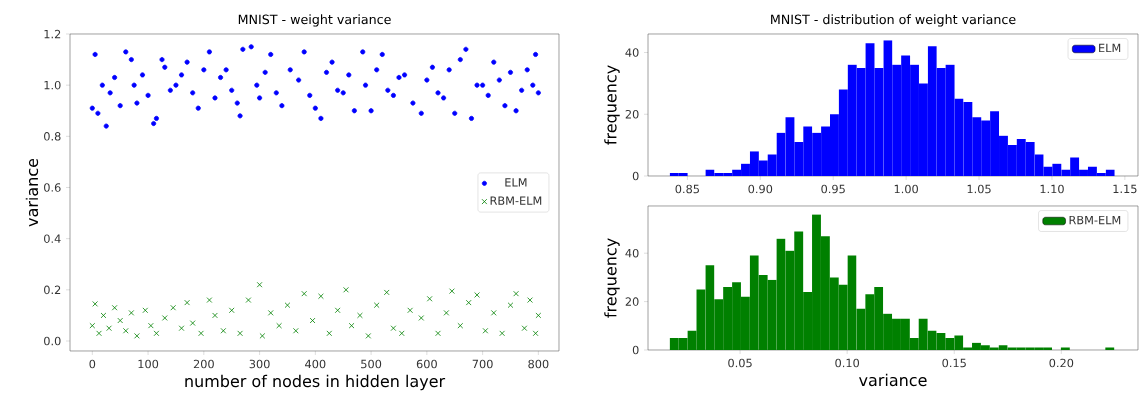 Image resolution: width=1143 pixels, height=413 pixels. Describe the element at coordinates (893, 20) in the screenshot. I see `chart-title: MNIST - distribution of weight variance` at that location.